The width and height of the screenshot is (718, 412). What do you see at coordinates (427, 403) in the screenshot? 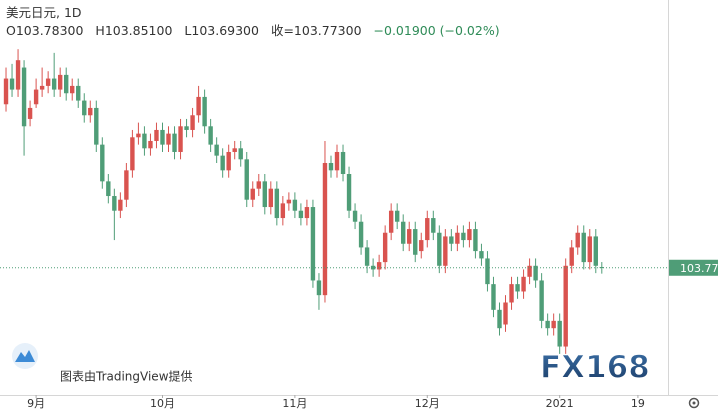
I see `x-tick-label: 12月` at bounding box center [427, 403].